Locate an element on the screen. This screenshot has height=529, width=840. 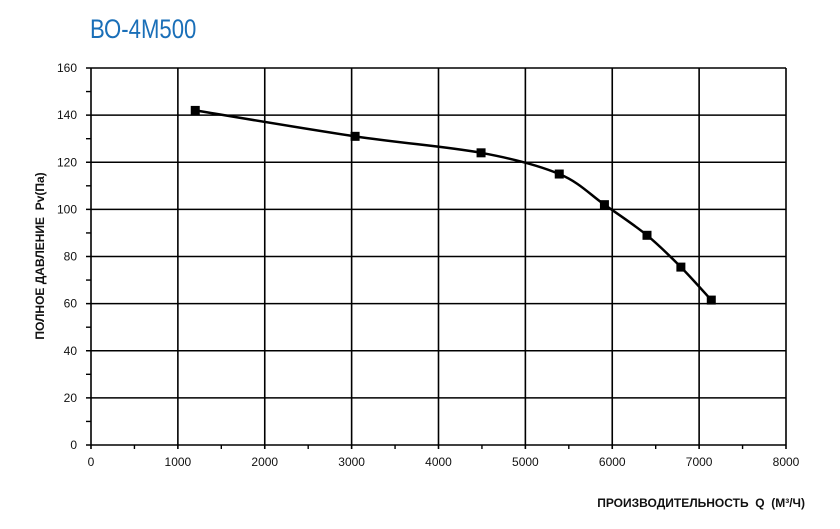
y-tick-label: 120 is located at coordinates (67, 162).